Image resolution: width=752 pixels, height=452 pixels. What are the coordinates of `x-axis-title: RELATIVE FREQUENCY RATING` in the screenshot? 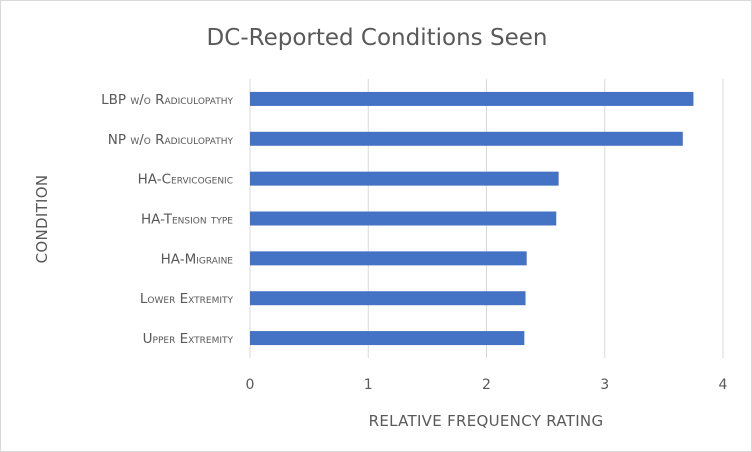 It's located at (486, 421).